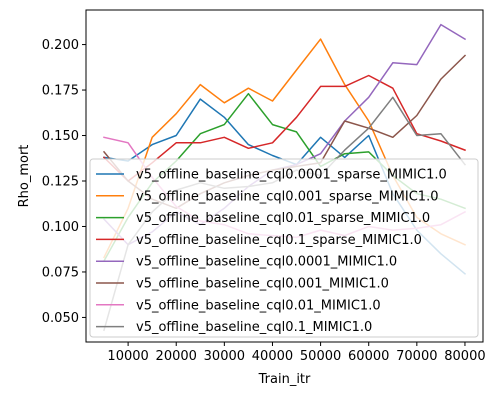 This screenshot has height=400, width=500. What do you see at coordinates (320, 356) in the screenshot?
I see `x-tick-label: 50000` at bounding box center [320, 356].